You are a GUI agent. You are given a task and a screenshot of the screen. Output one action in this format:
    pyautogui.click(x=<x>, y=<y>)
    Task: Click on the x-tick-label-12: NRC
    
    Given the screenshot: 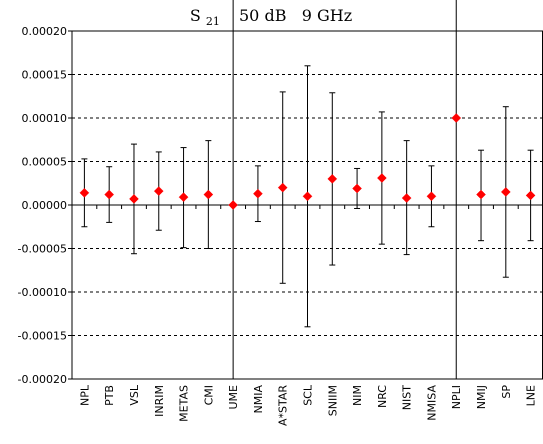 What is the action you would take?
    pyautogui.click(x=382, y=396)
    